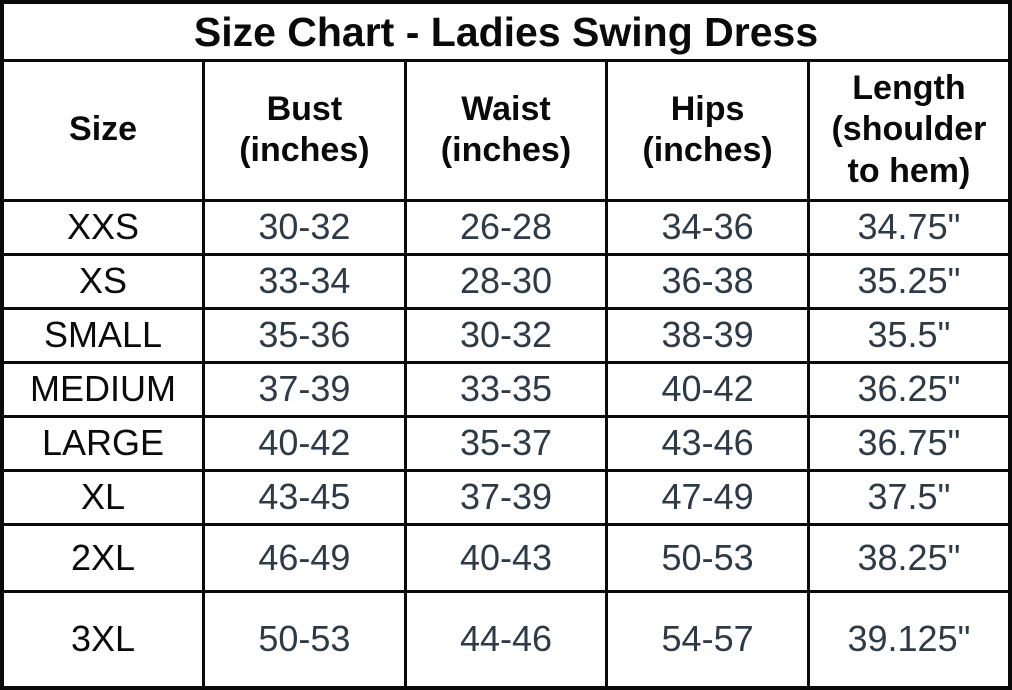 This screenshot has width=1012, height=690. I want to click on length-cell: 38.25", so click(909, 557).